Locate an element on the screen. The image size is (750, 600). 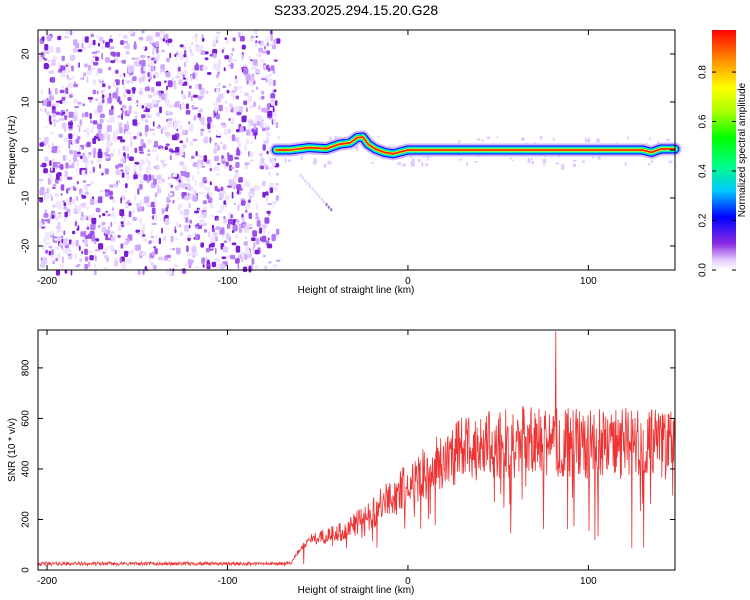
spectrogram-y-tick-label: 0 is located at coordinates (26, 150).